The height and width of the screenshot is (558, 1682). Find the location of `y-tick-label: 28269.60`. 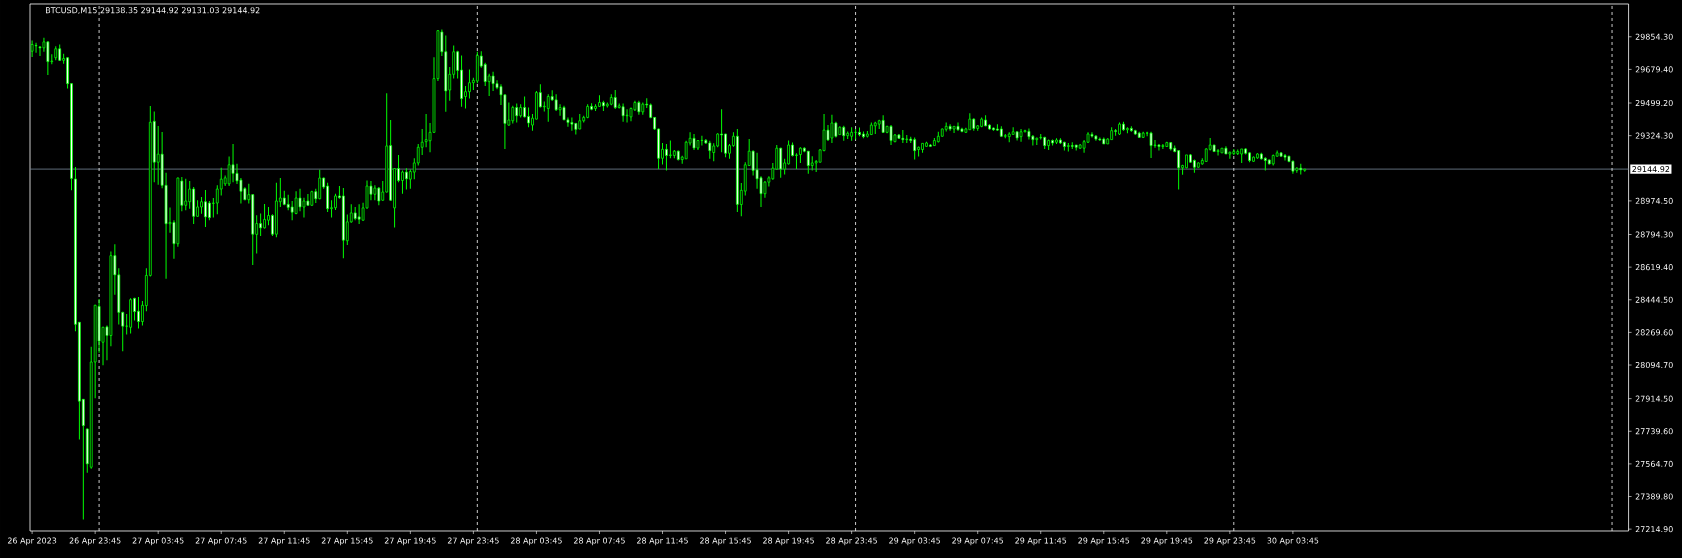

y-tick-label: 28269.60 is located at coordinates (1654, 332).